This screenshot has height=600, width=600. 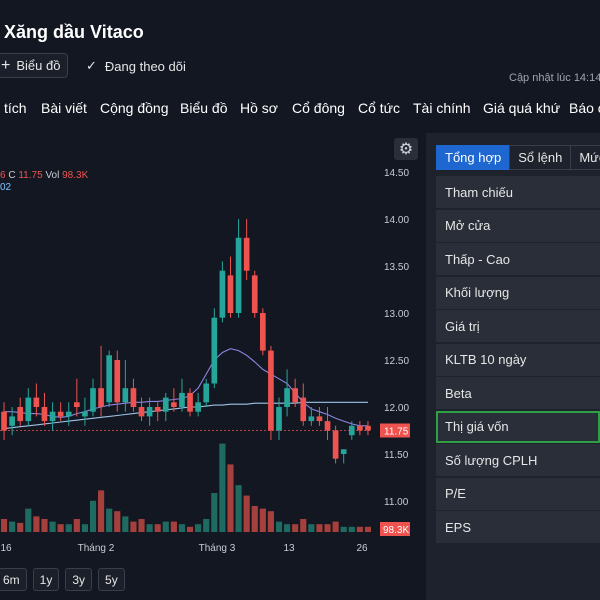 I want to click on tab-summary: Tổng hợp, so click(x=473, y=157).